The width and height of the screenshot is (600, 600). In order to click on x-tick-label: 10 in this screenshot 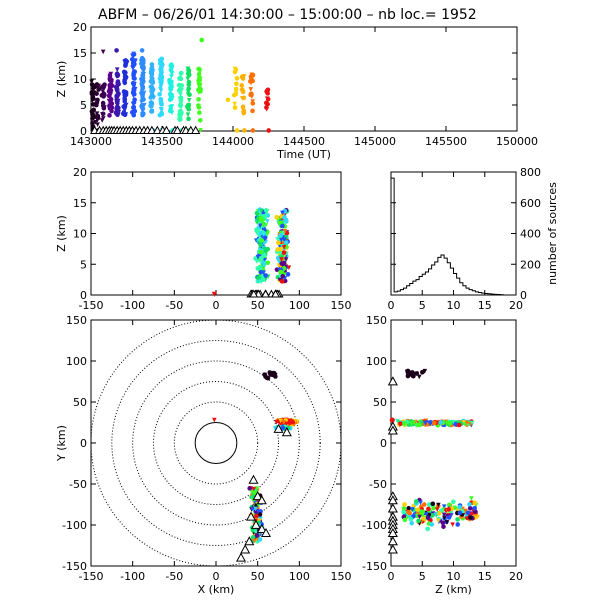, I will do `click(454, 576)`.